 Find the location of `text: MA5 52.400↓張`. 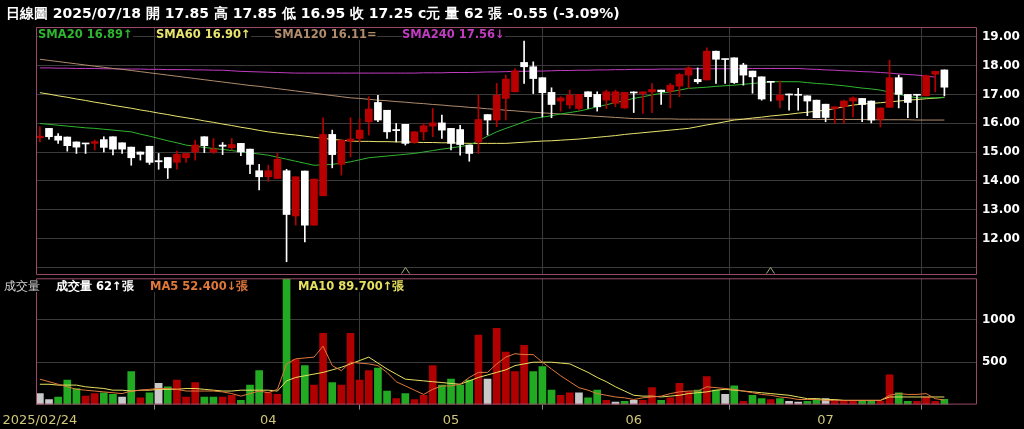

text: MA5 52.400↓張 is located at coordinates (199, 286).